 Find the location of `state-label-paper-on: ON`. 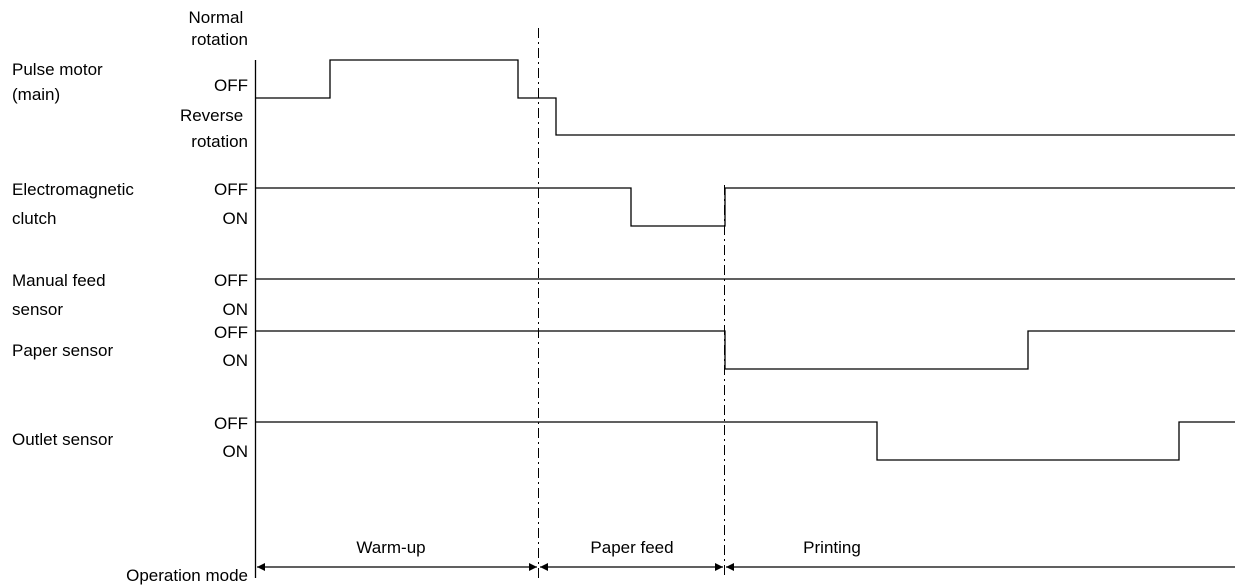

state-label-paper-on: ON is located at coordinates (236, 360).